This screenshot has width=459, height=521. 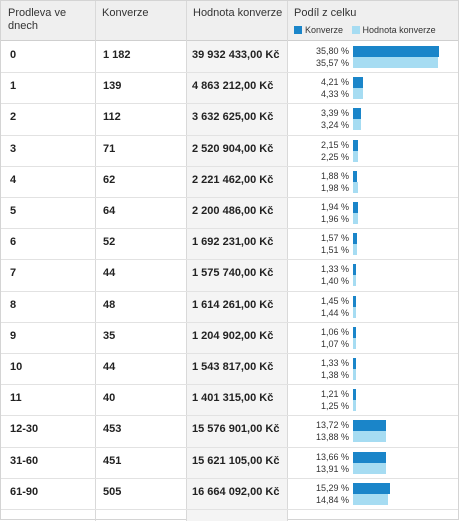 I want to click on table-row: 1 139 4 863 212,00 Kč 4,21 % 4,33 %, so click(x=229, y=89).